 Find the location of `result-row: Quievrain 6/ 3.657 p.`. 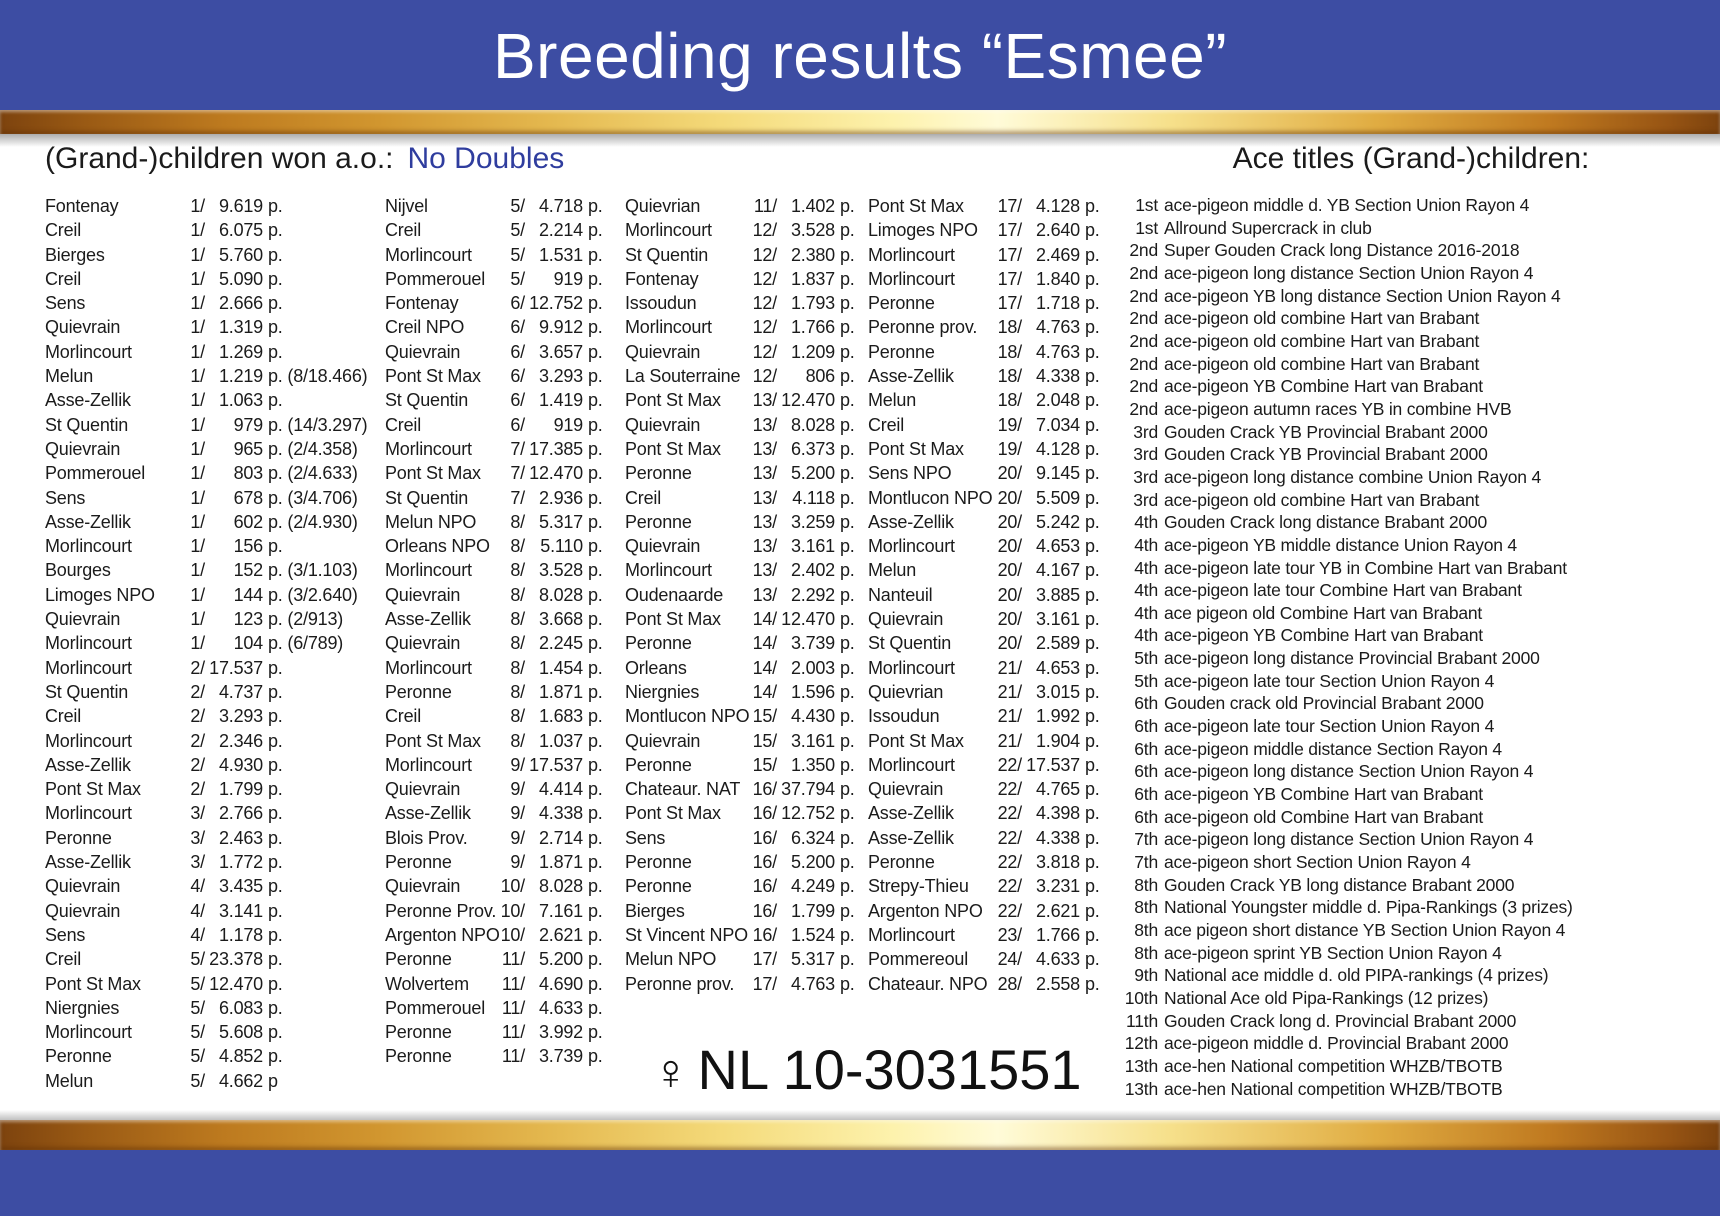

result-row: Quievrain 6/ 3.657 p. is located at coordinates (505, 352).